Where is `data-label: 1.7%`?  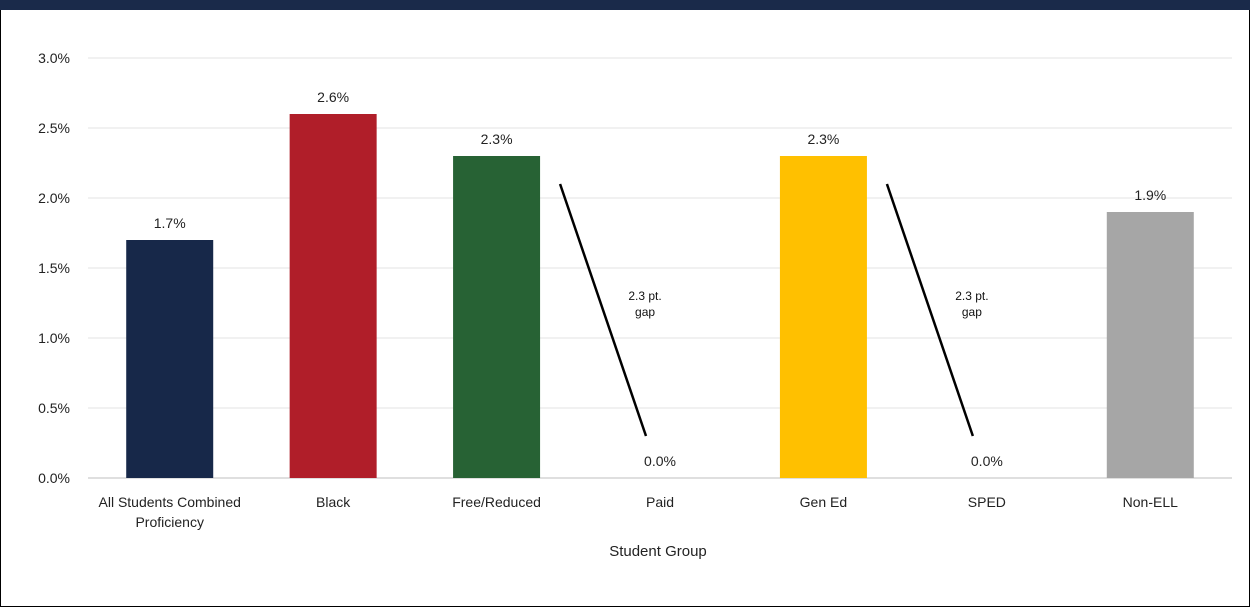
data-label: 1.7% is located at coordinates (170, 223).